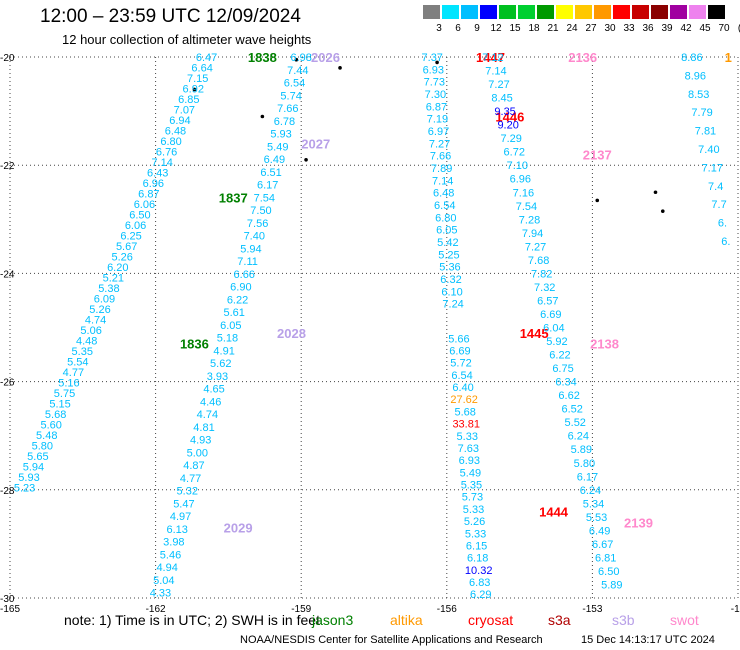 Image resolution: width=740 pixels, height=650 pixels. I want to click on lon-tick-label: -159, so click(301, 609).